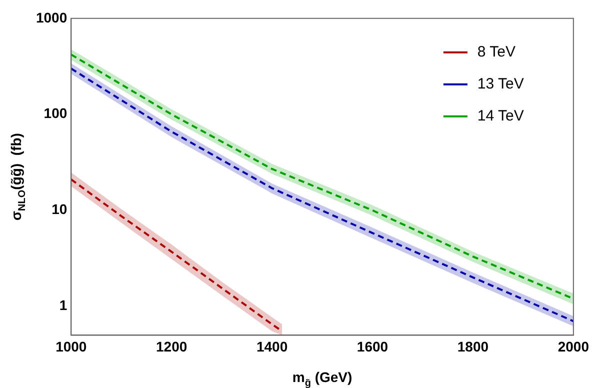 The height and width of the screenshot is (388, 599). I want to click on y-tick-label: 100, so click(56, 113).